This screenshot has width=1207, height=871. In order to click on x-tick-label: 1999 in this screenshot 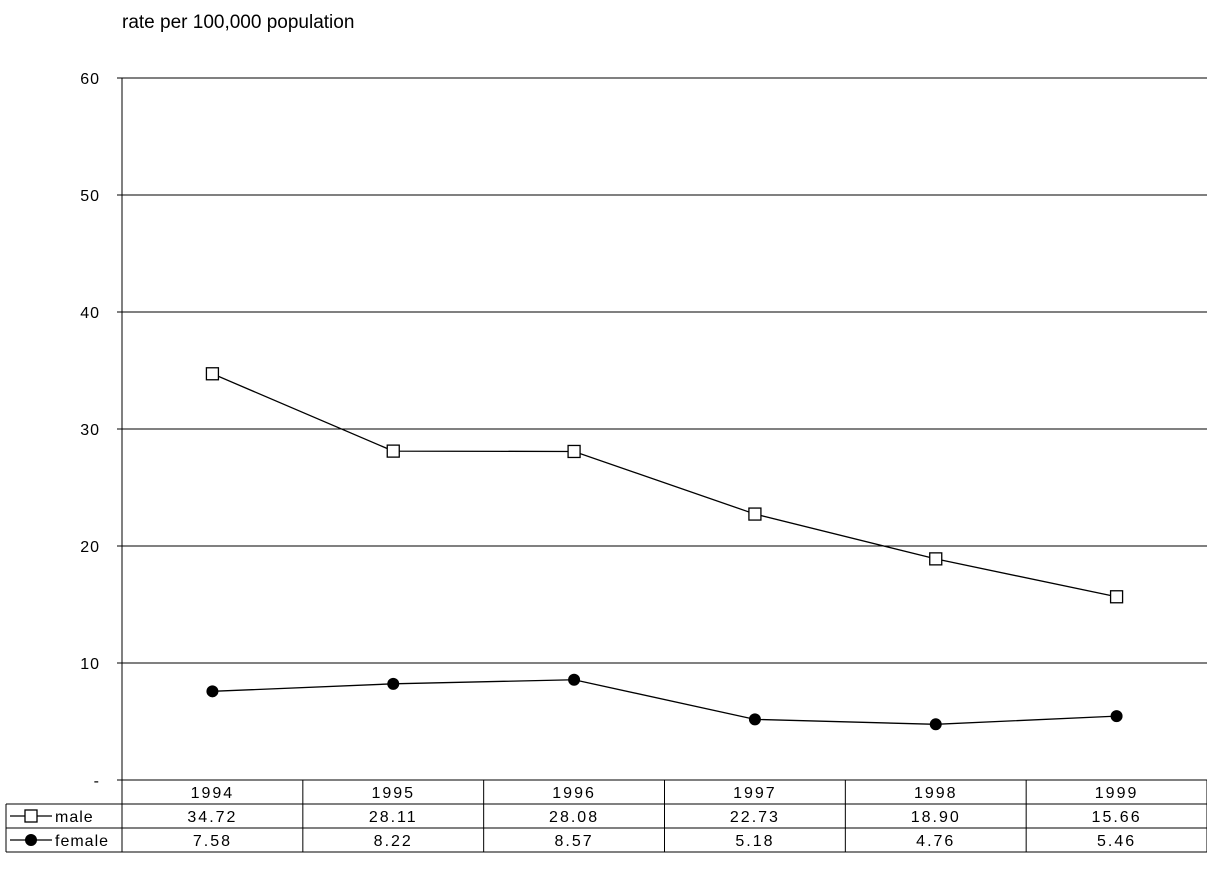, I will do `click(1117, 793)`.